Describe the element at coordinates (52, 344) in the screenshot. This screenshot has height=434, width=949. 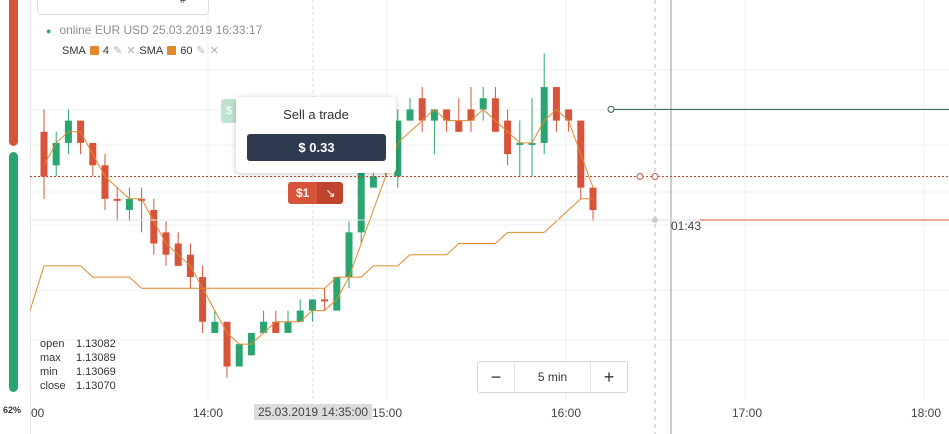
I see `open-label: open` at that location.